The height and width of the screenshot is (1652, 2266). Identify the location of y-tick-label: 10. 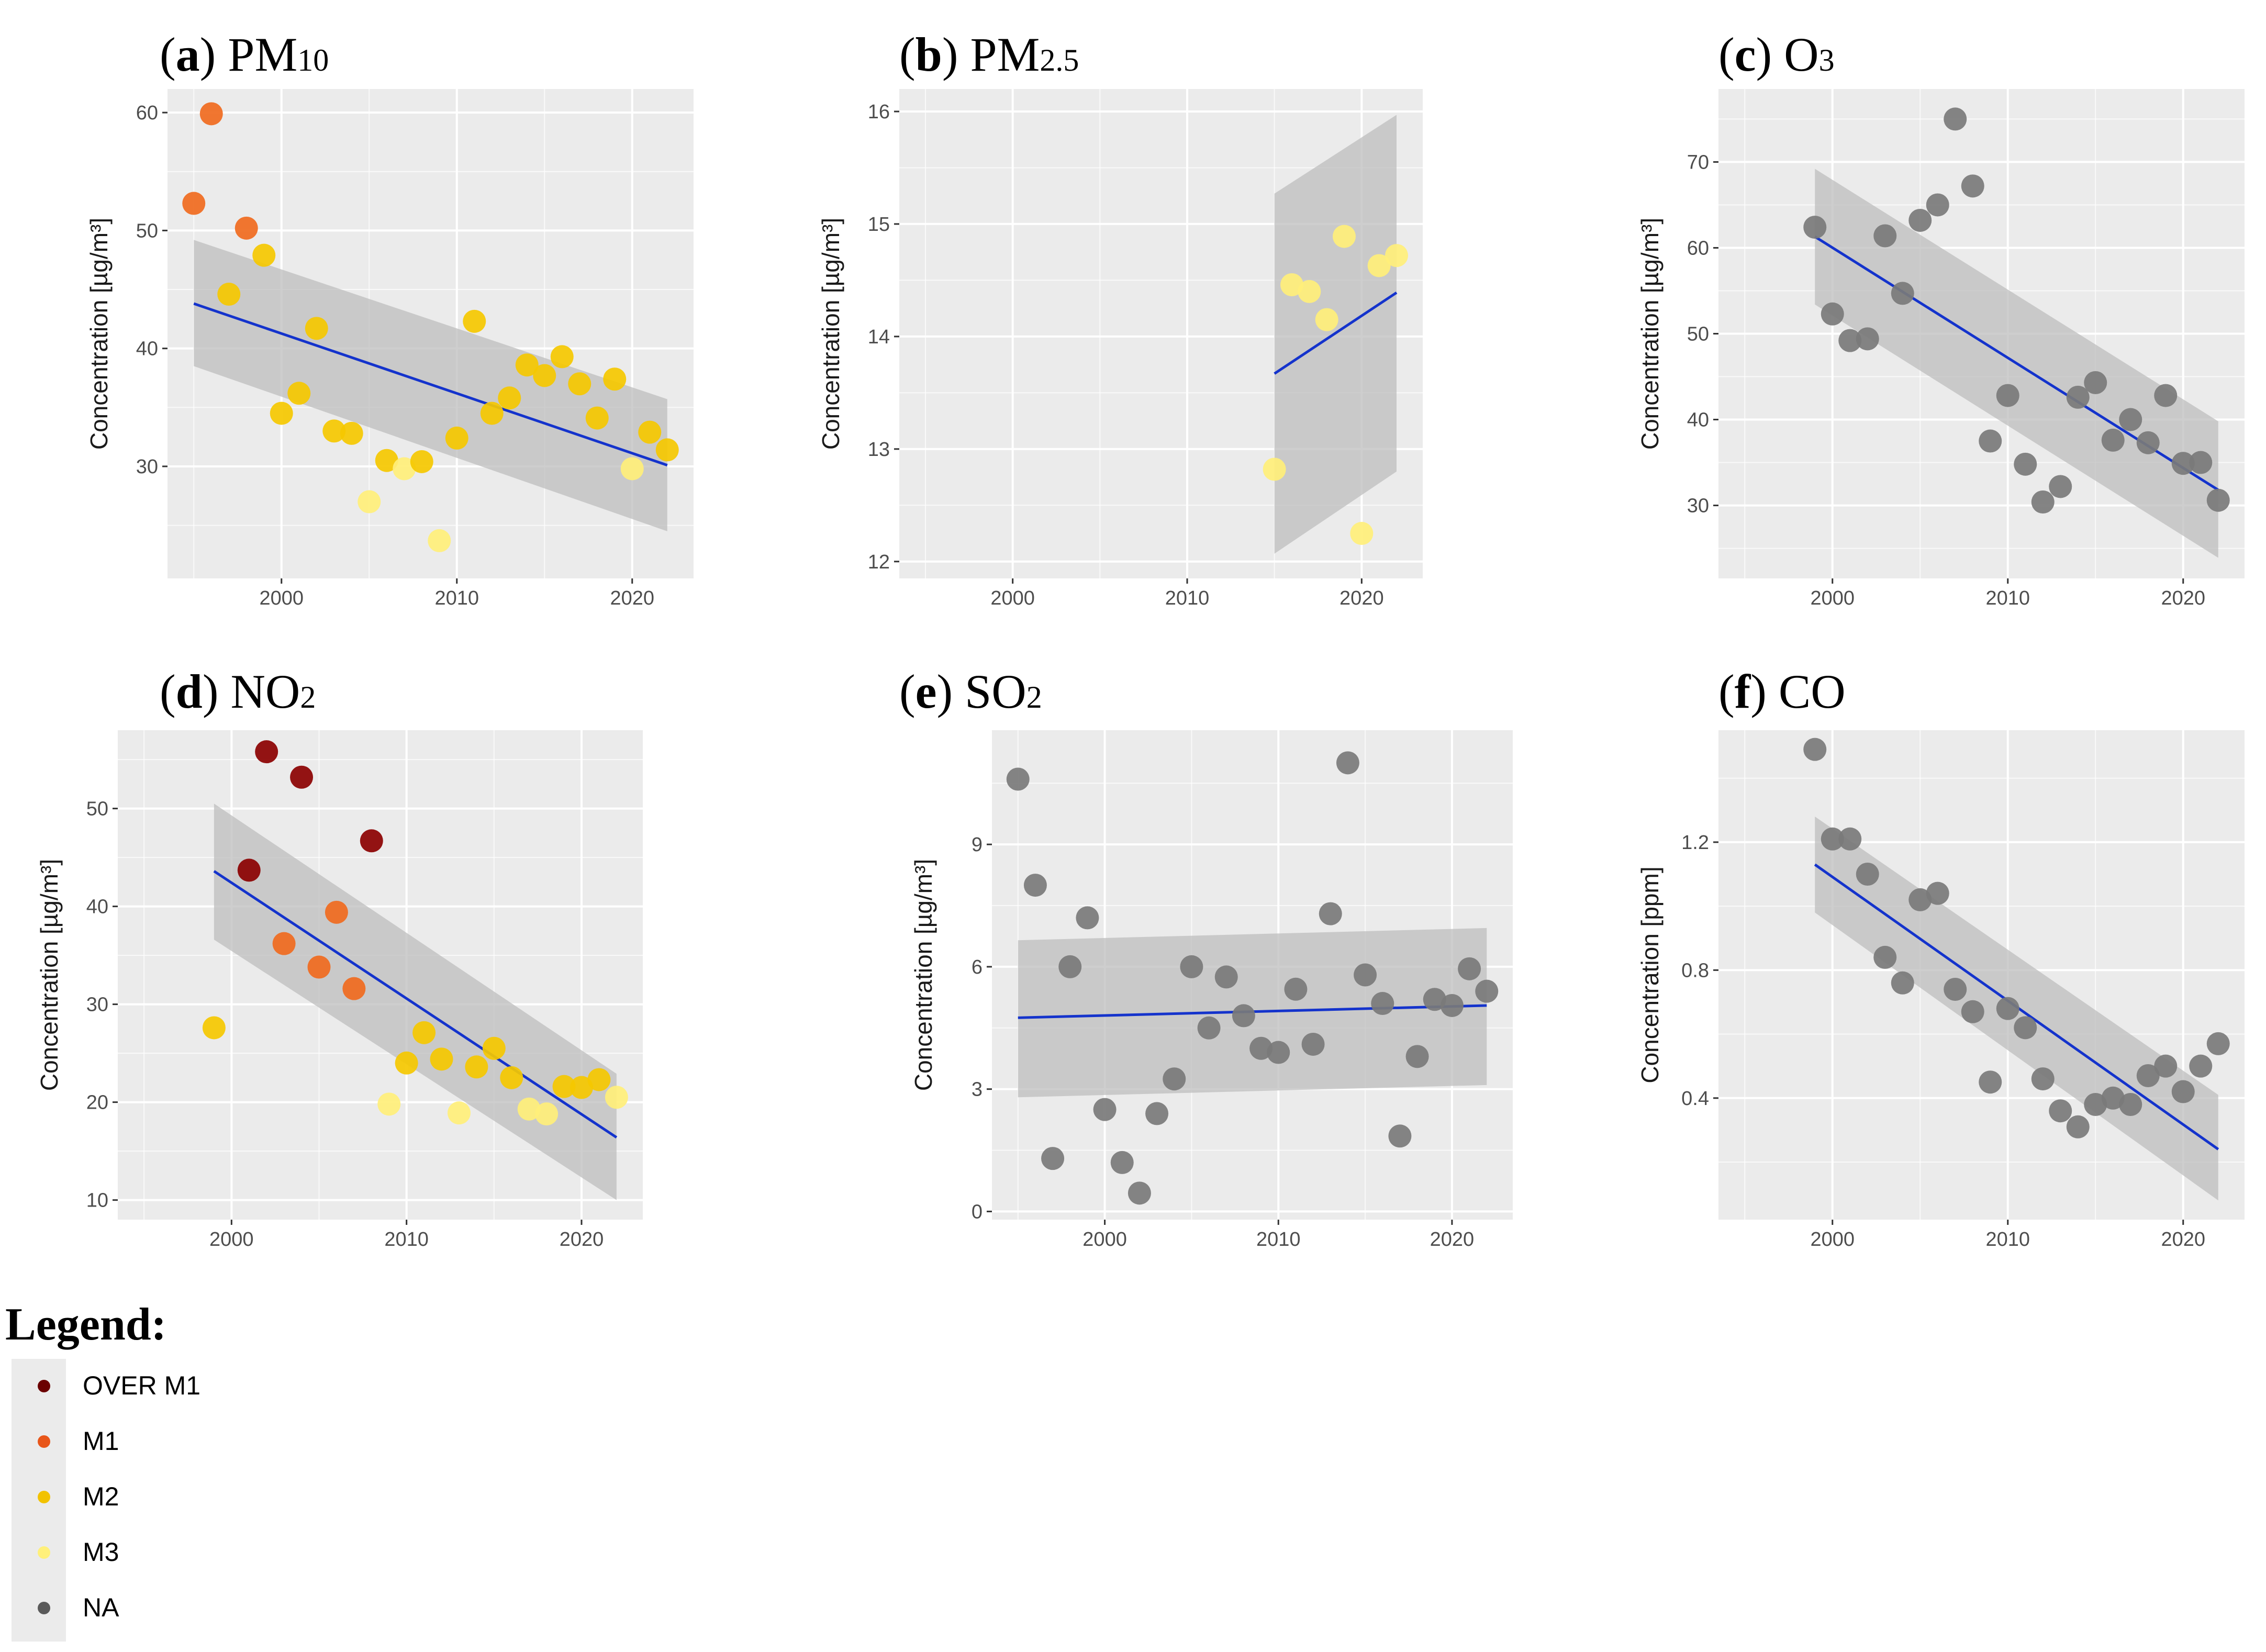
(97, 1201).